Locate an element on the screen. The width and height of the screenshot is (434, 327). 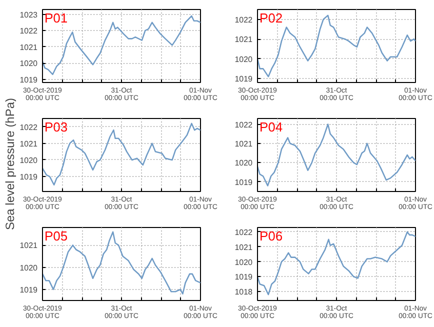
chart-title: P06 is located at coordinates (271, 236).